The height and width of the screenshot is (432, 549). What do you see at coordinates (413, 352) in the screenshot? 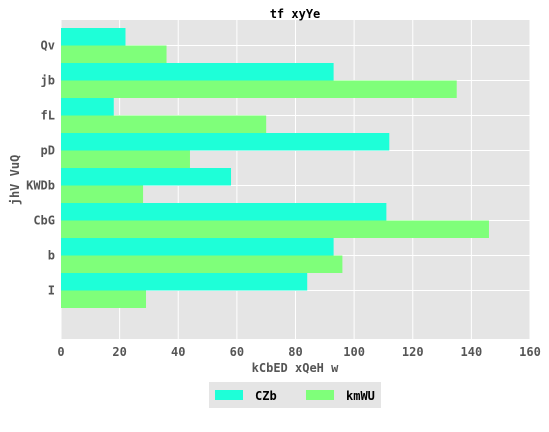
I see `x-tick-label: 120` at bounding box center [413, 352].